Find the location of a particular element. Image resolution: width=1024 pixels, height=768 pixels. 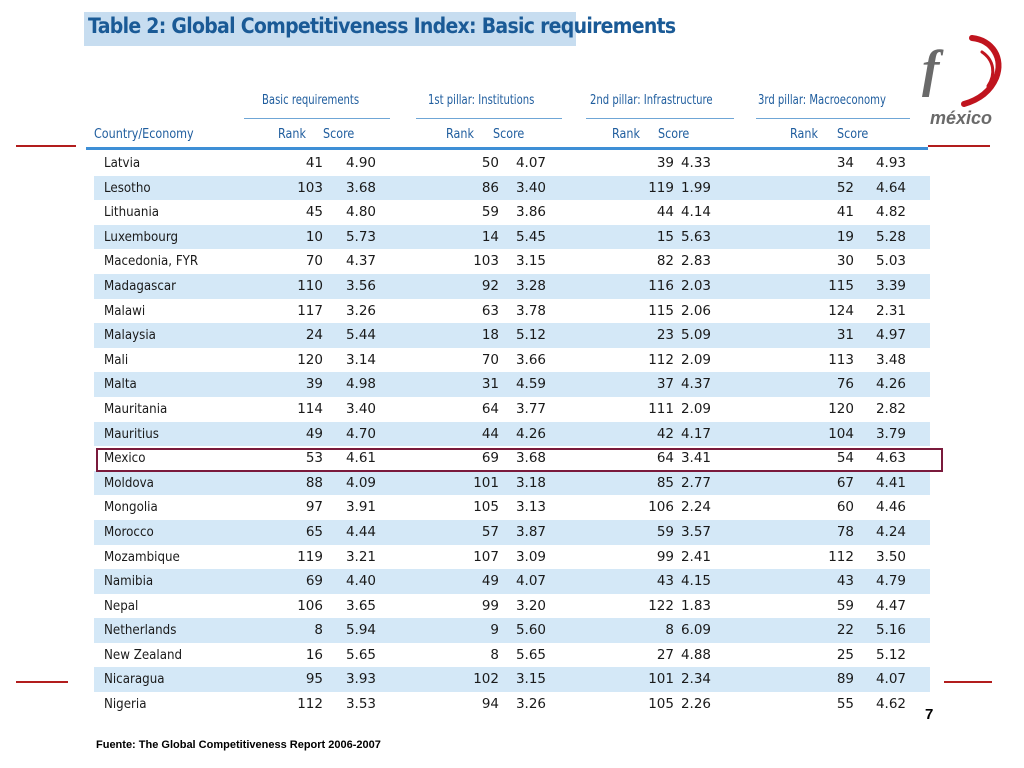

score-cell: 3.18 is located at coordinates (530, 482).